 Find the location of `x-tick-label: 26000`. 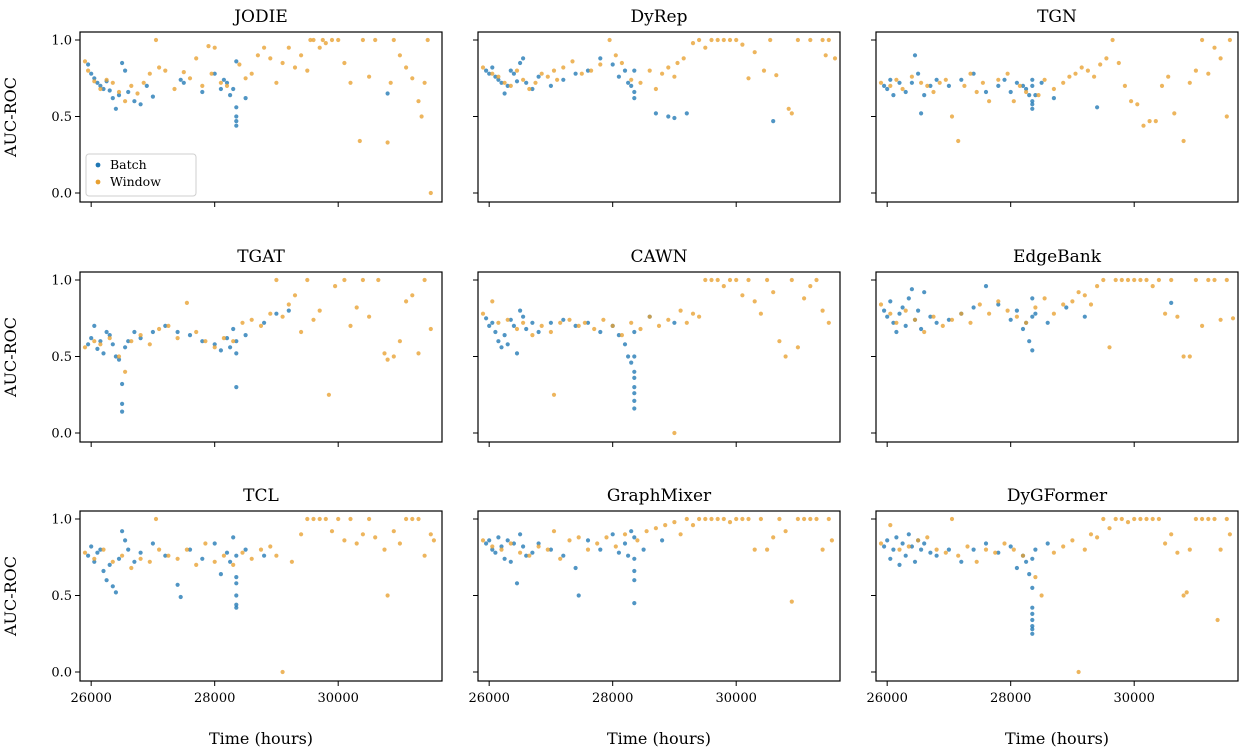

x-tick-label: 26000 is located at coordinates (488, 698).